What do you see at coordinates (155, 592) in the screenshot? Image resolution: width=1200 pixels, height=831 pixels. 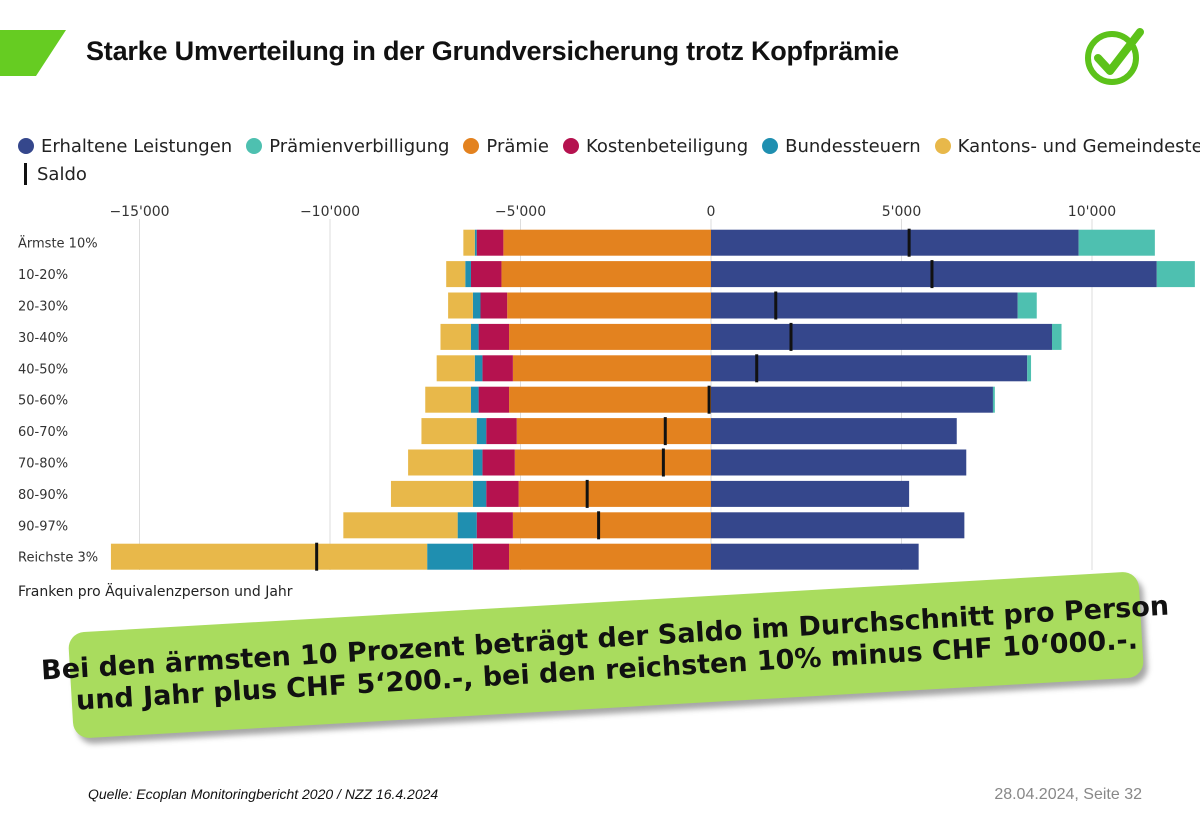 I see `axis-caption: Franken pro Äquivalenzperson und Jahr` at bounding box center [155, 592].